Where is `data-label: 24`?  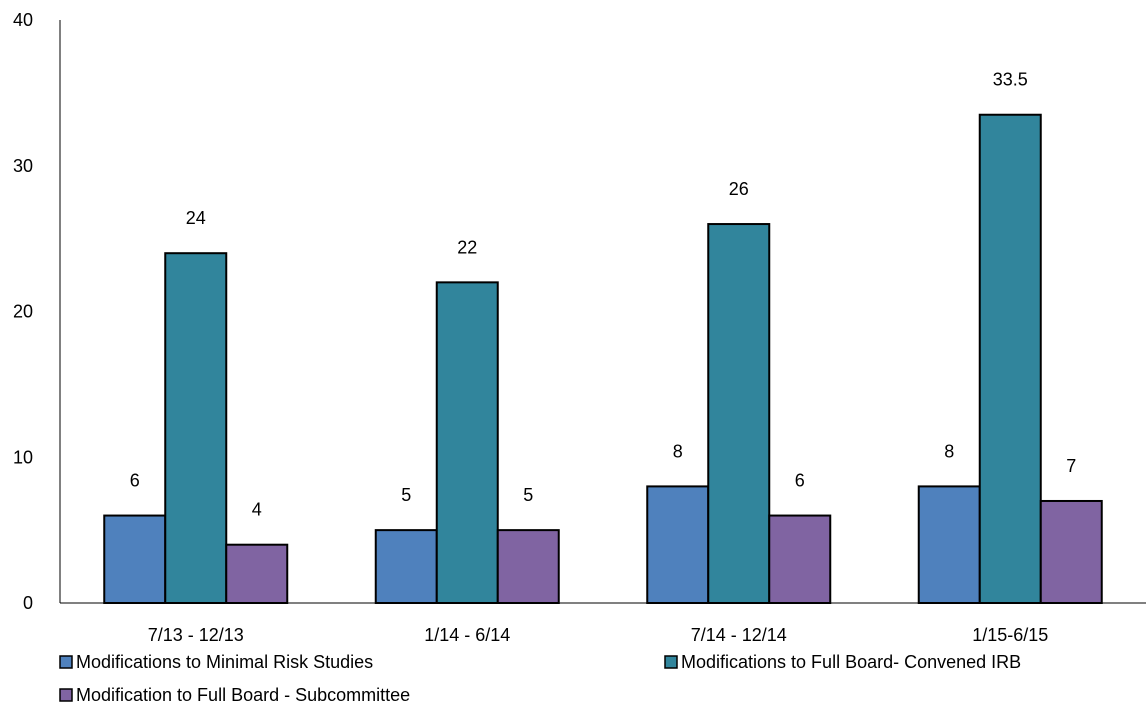 data-label: 24 is located at coordinates (196, 218).